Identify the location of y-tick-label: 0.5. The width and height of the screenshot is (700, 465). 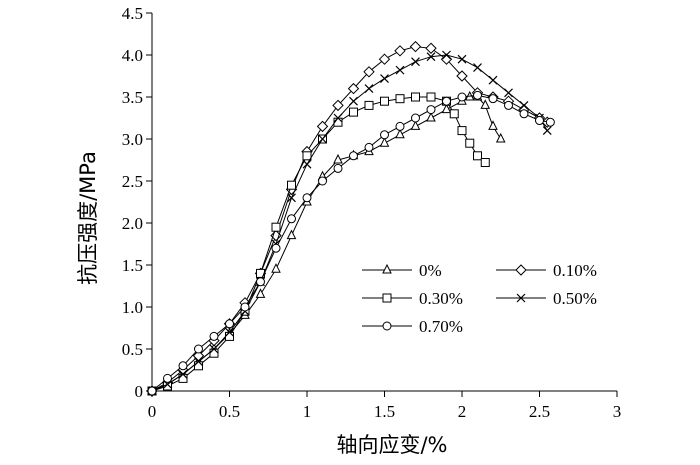
(132, 349).